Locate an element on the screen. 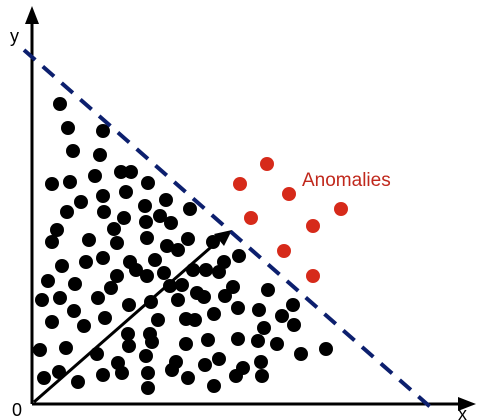 The image size is (478, 420). direction-arrowhead is located at coordinates (223, 238).